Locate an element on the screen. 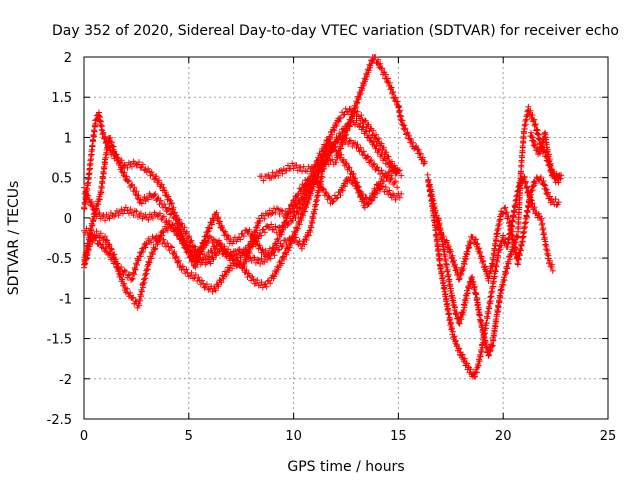 The width and height of the screenshot is (640, 480). y-tick-label: 0.5 is located at coordinates (61, 179).